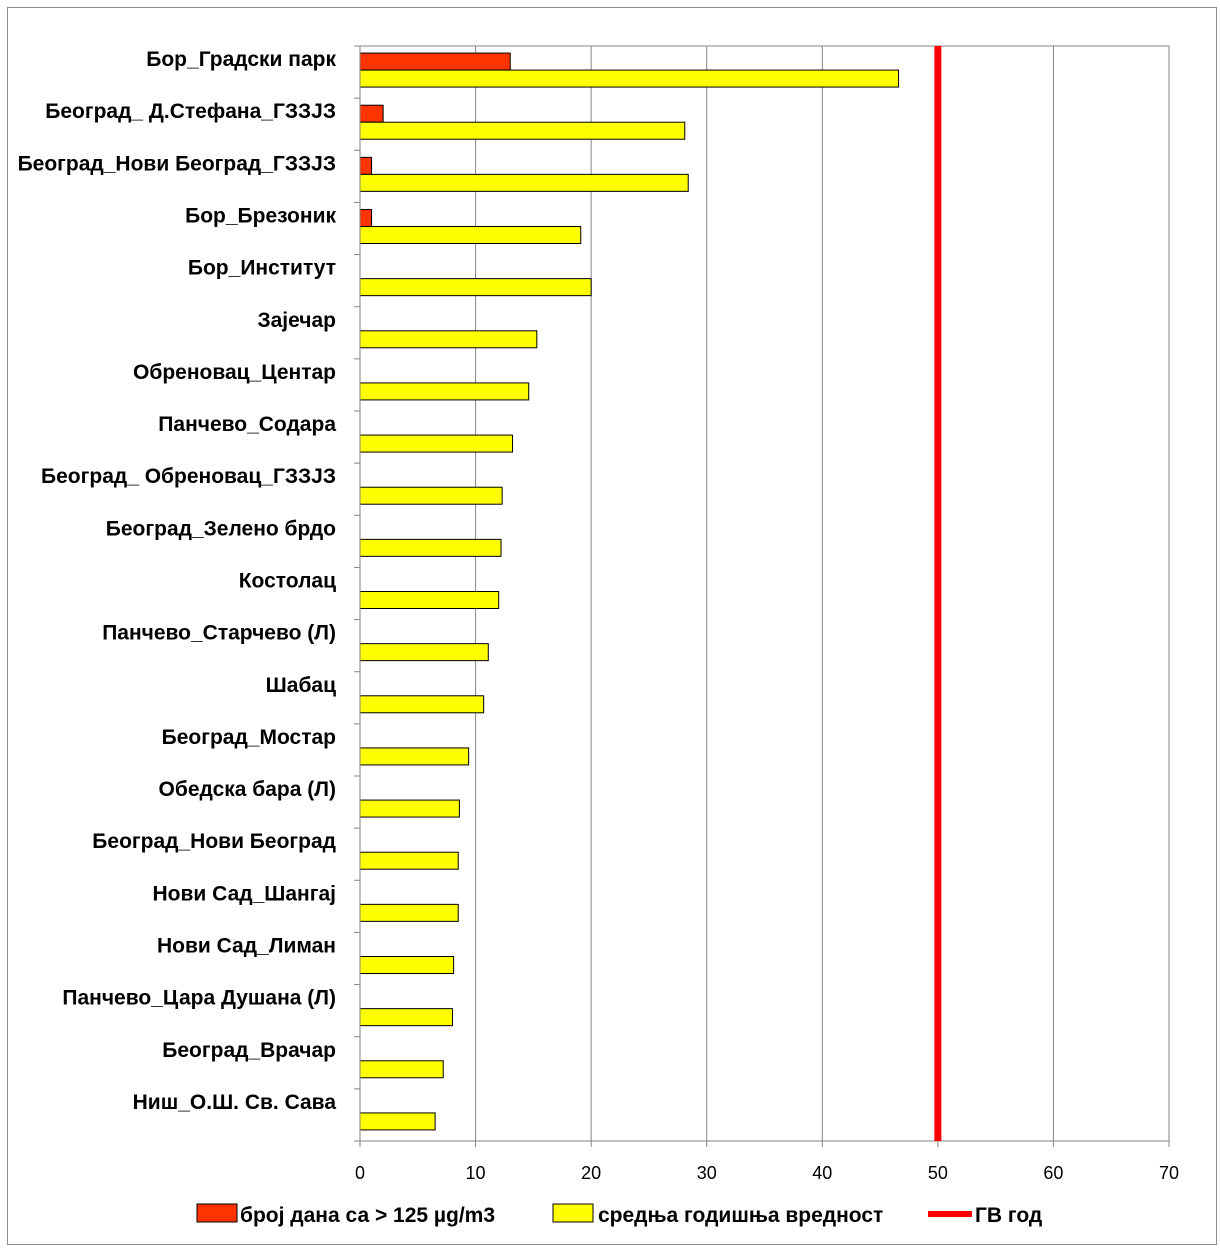 This screenshot has height=1248, width=1220. What do you see at coordinates (217, 1213) in the screenshot?
I see `legend-swatch-days-exceeded` at bounding box center [217, 1213].